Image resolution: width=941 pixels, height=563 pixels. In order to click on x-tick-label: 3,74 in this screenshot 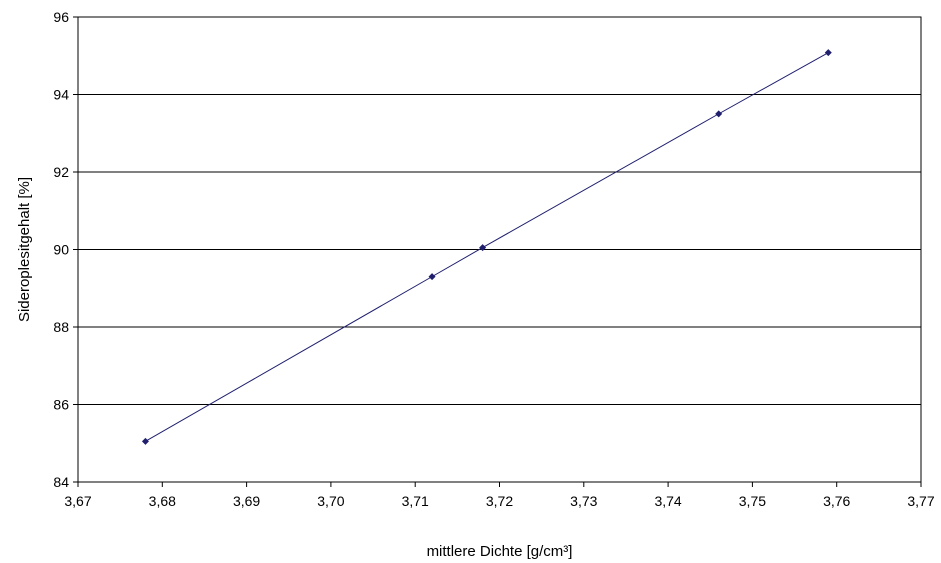, I will do `click(667, 501)`.